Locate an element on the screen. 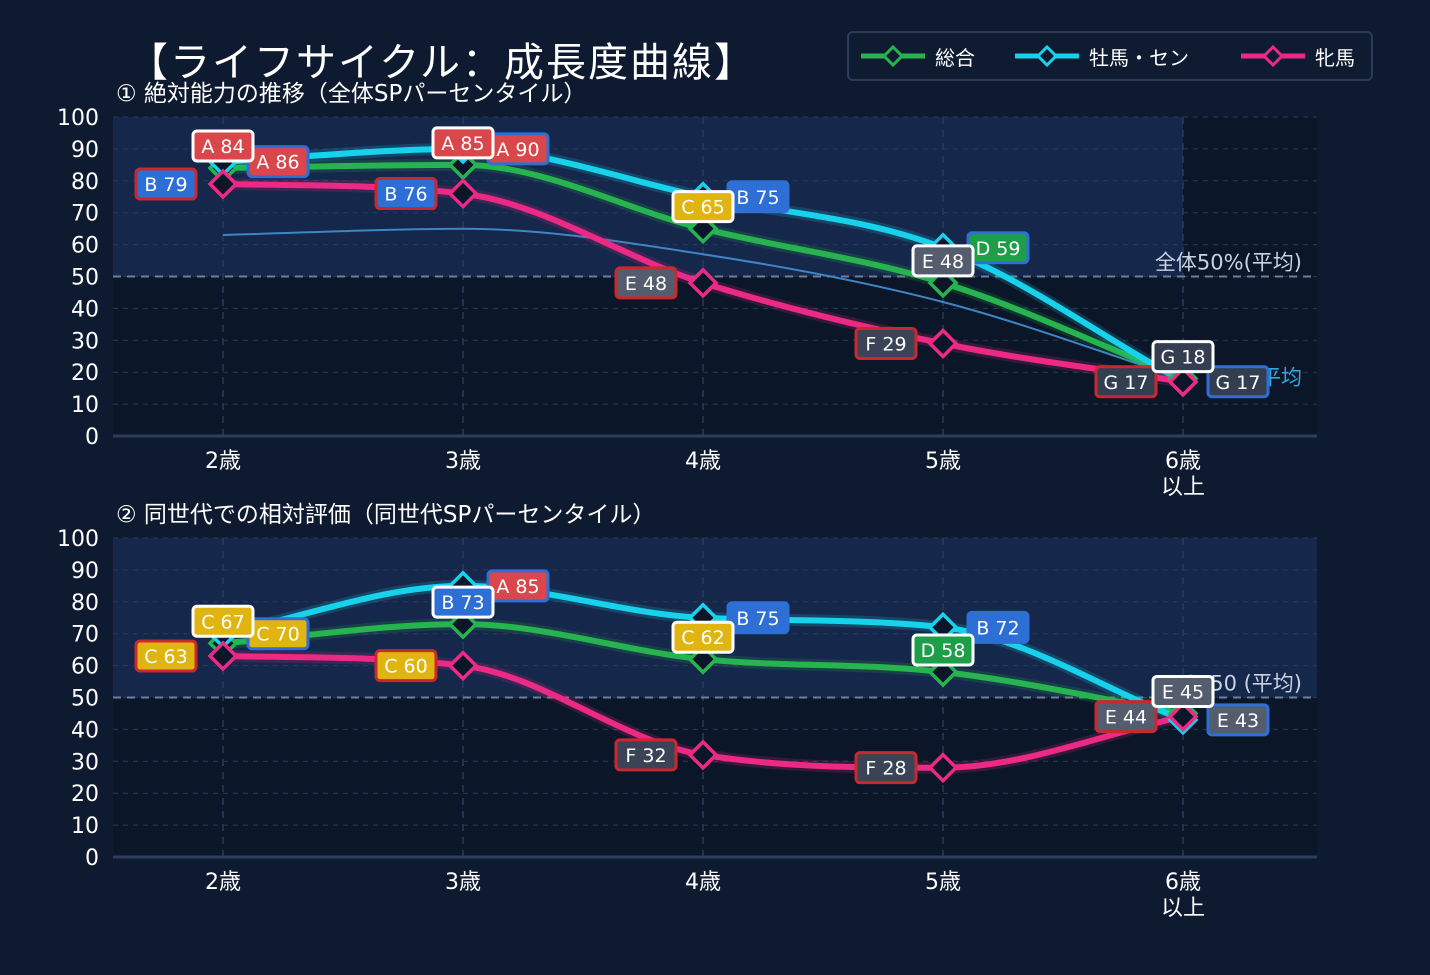  data-label: C 70 is located at coordinates (278, 634).